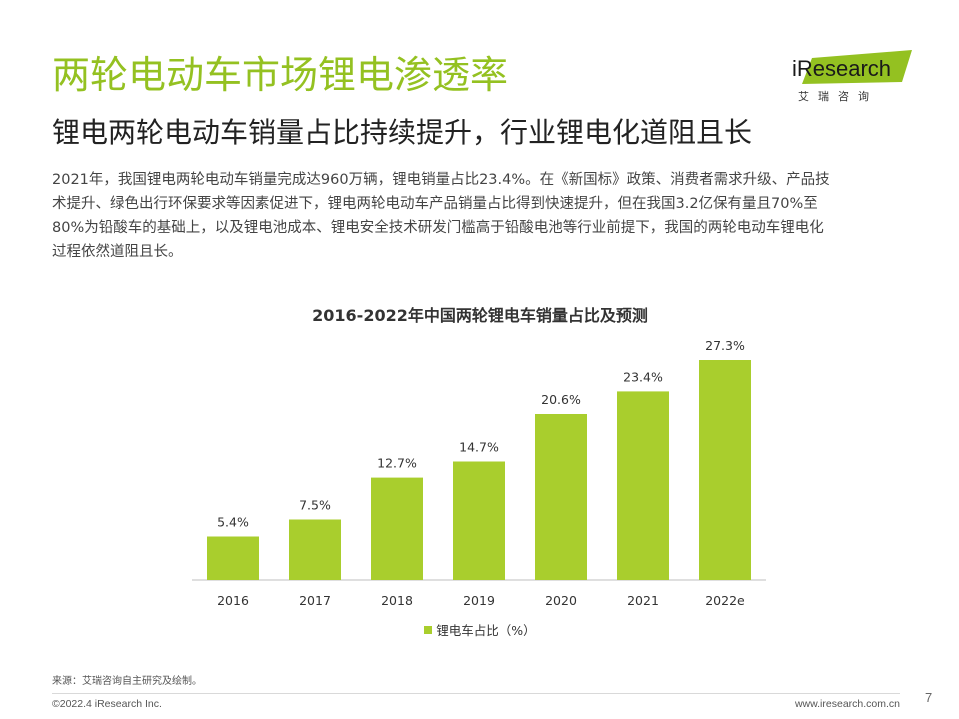 The image size is (959, 719). I want to click on x-tick-2021: 2021, so click(643, 600).